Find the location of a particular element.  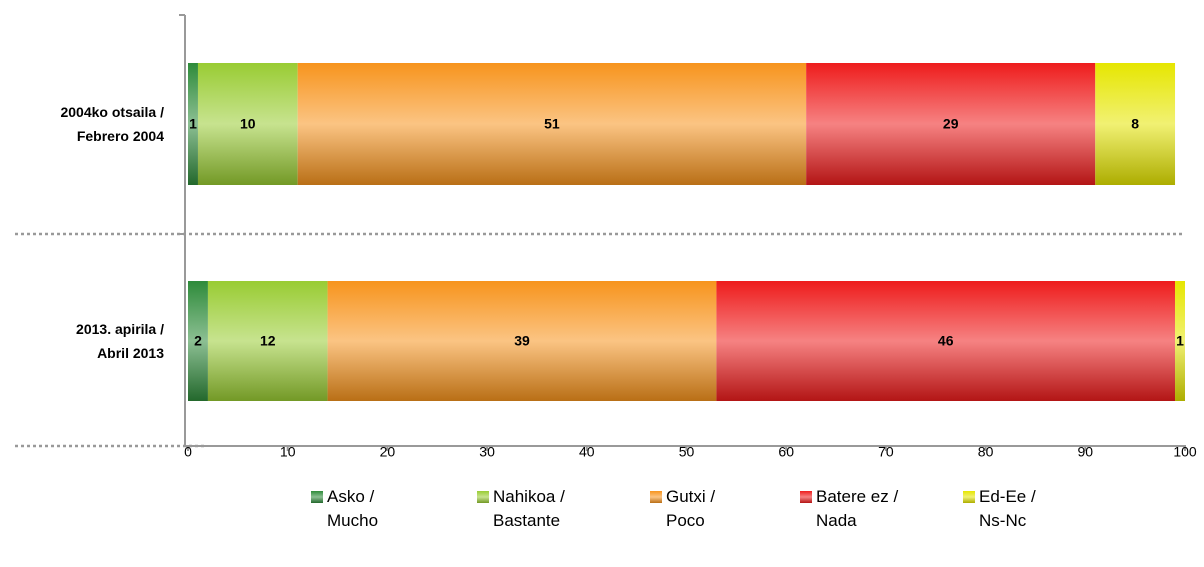

legend-label: Nahikoa / Bastante is located at coordinates (529, 508).